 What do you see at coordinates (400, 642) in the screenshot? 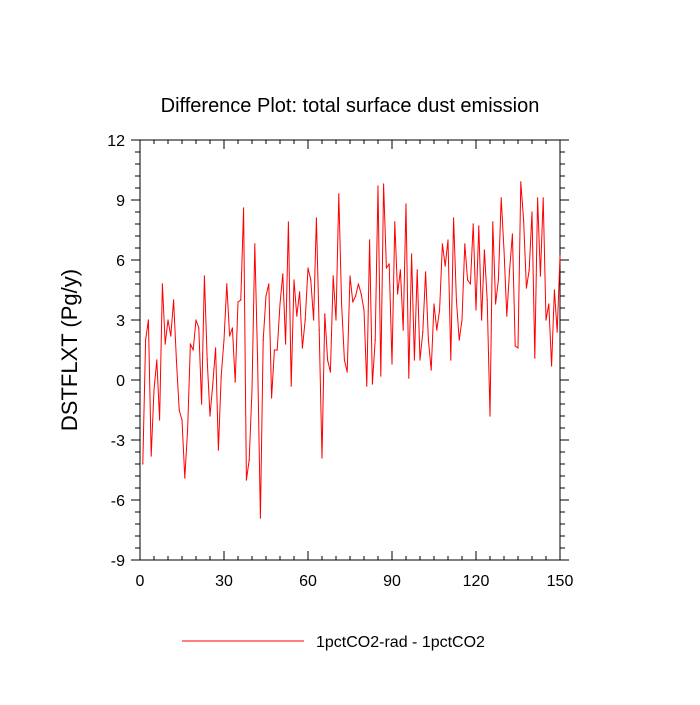
I see `legend-label: 1pctCO2-rad - 1pctCO2` at bounding box center [400, 642].